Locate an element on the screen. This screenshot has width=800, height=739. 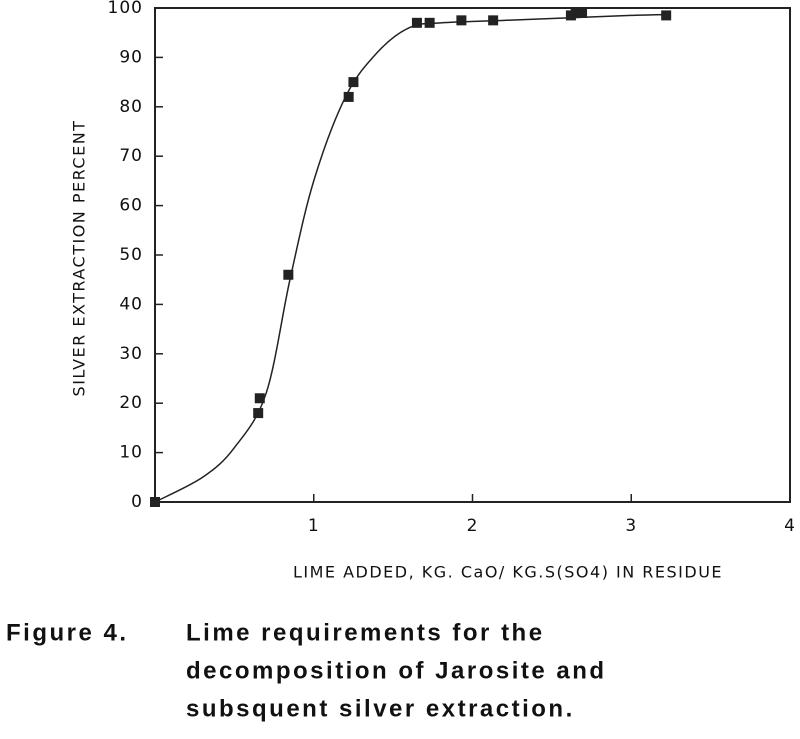
x-tick-label: 2 is located at coordinates (473, 526).